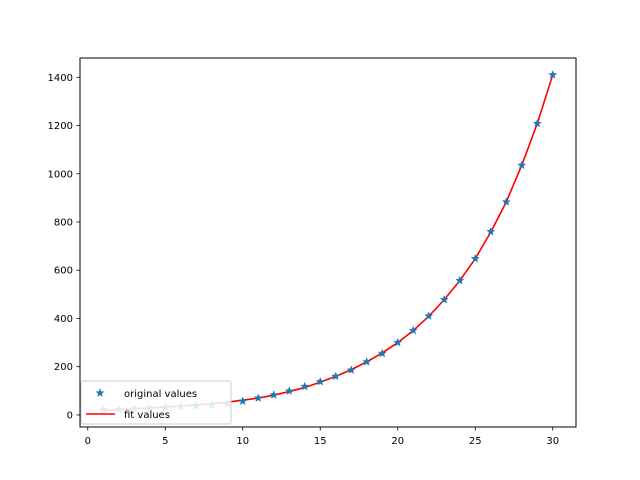 Image resolution: width=640 pixels, height=480 pixels. I want to click on legend-star-icon, so click(100, 392).